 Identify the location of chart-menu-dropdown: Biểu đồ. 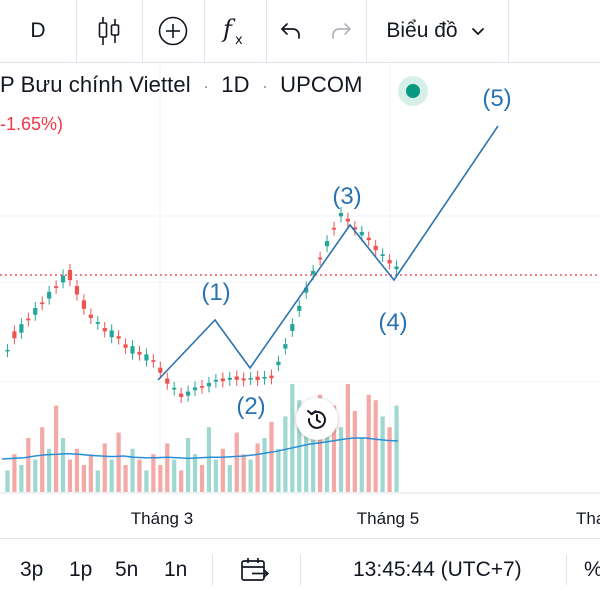
(437, 31).